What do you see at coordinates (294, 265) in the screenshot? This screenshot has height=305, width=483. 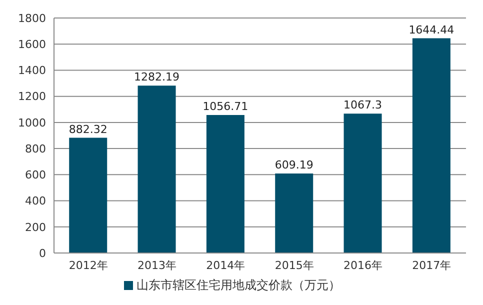 I see `x-tick-label: 2015年` at bounding box center [294, 265].